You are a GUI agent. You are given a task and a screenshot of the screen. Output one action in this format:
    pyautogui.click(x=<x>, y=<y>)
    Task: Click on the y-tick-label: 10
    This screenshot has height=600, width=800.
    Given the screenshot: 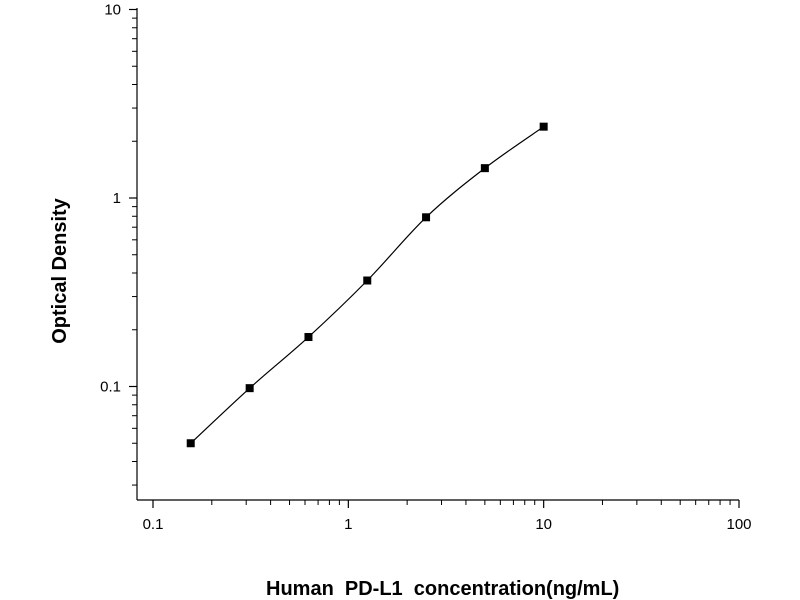 What is the action you would take?
    pyautogui.click(x=112, y=10)
    